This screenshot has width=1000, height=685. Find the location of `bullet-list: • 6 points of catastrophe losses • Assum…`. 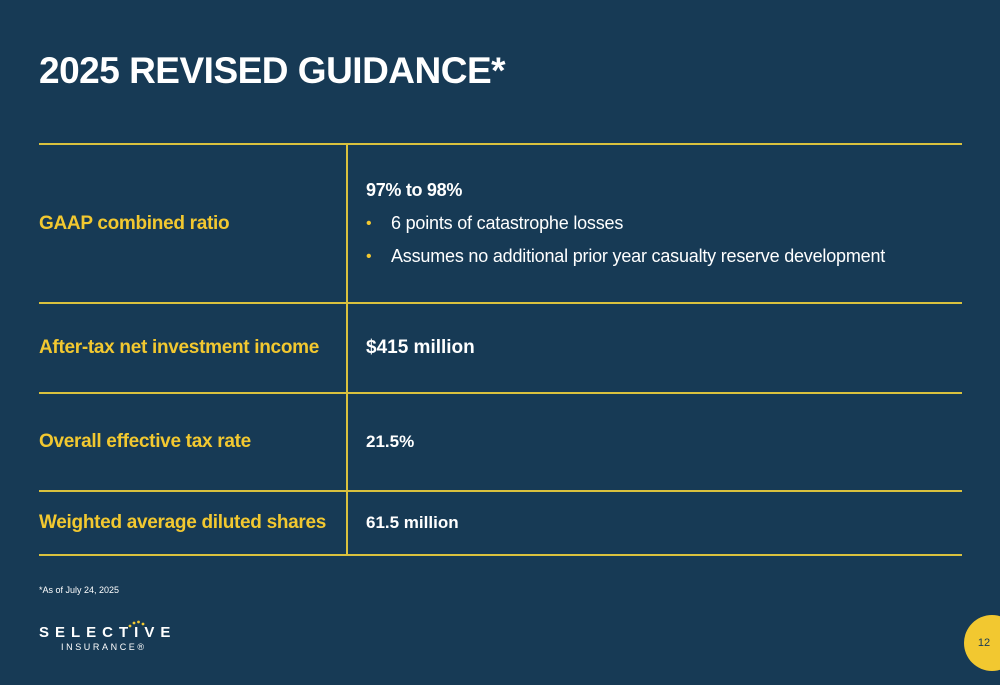

bullet-list: • 6 points of catastrophe losses • Assum… is located at coordinates (664, 240).